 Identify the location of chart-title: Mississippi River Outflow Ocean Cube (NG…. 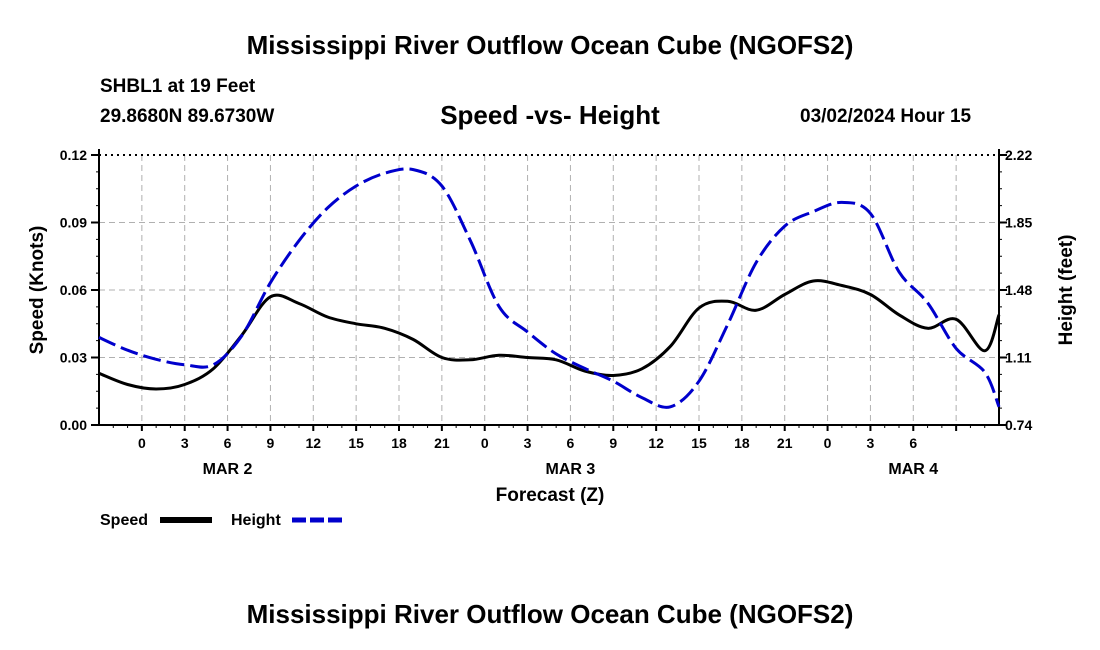
(550, 45).